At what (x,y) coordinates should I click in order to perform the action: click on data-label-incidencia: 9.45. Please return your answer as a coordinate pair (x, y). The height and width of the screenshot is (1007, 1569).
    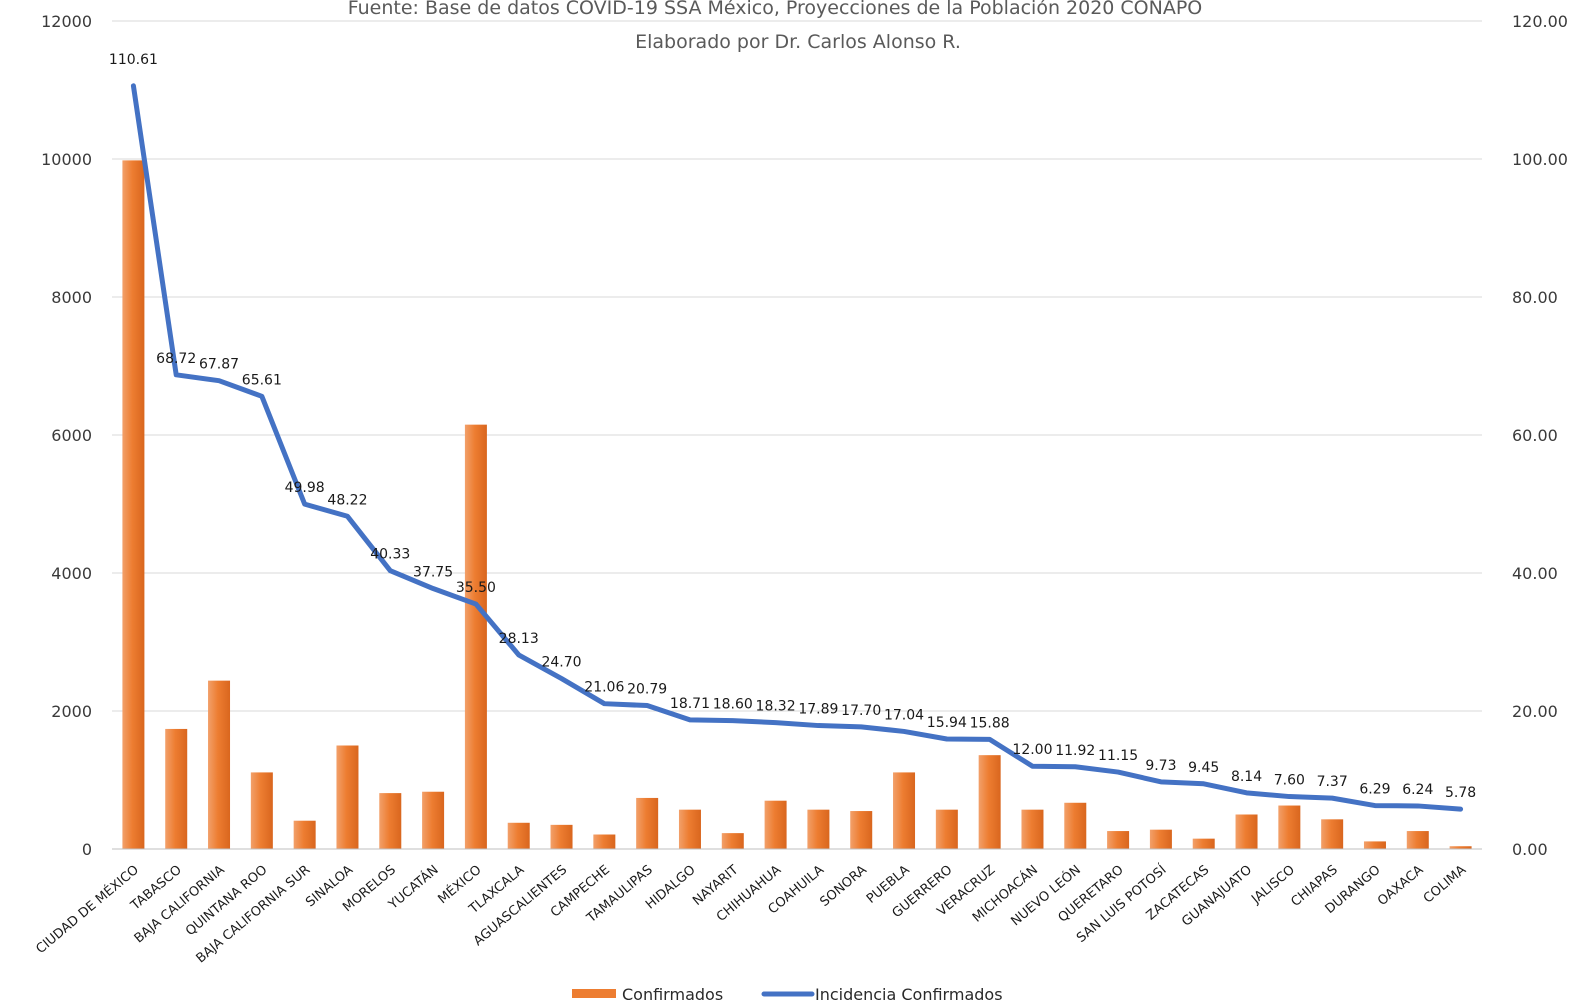
    Looking at the image, I should click on (1203, 768).